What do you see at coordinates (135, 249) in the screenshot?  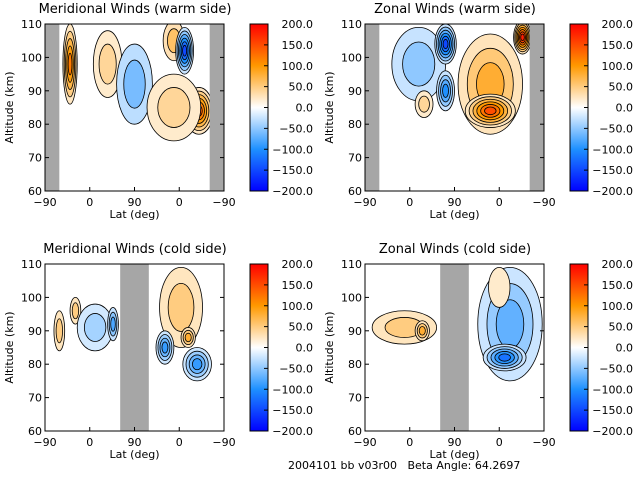 I see `chart-title: Meridional Winds (cold side)` at bounding box center [135, 249].